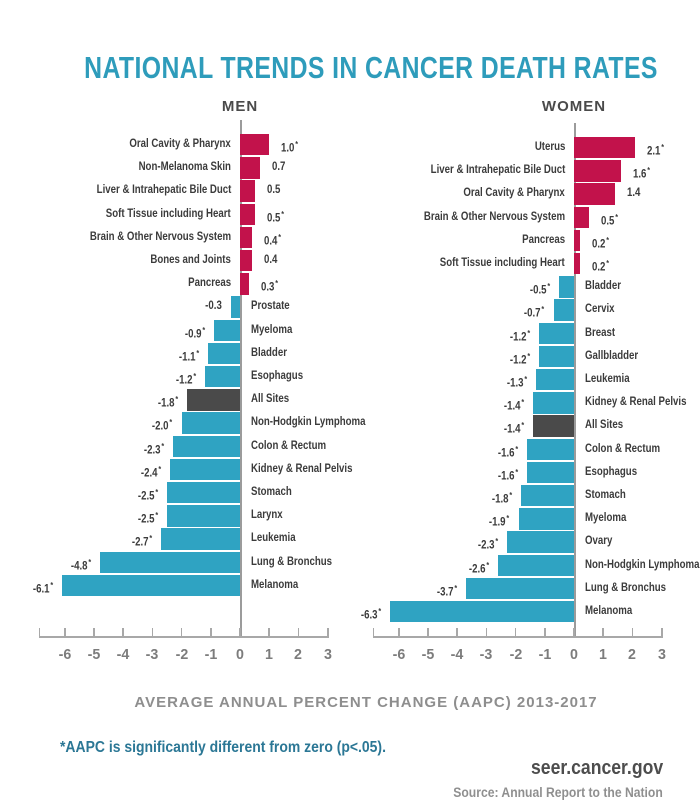  I want to click on category-label: Myeloma, so click(606, 518).